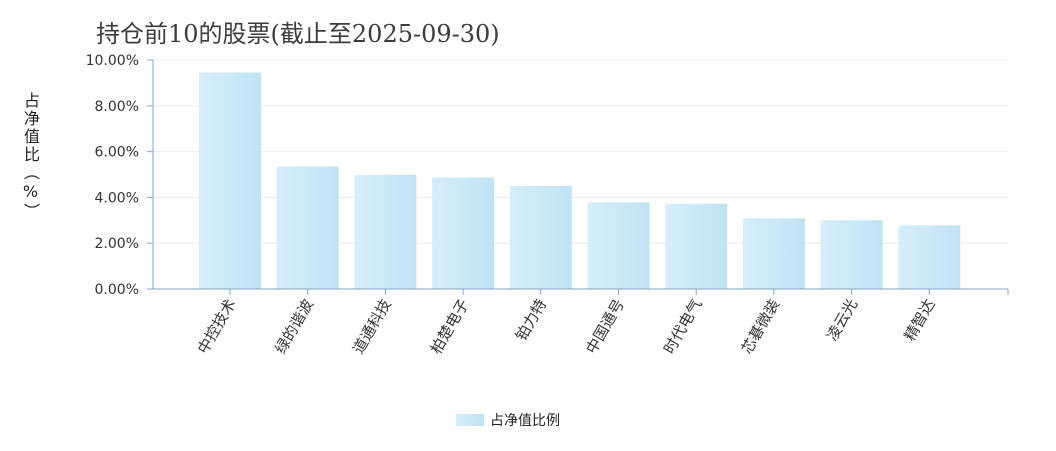 The image size is (1056, 451). Describe the element at coordinates (525, 421) in the screenshot. I see `legend-label: 占净值比例` at that location.